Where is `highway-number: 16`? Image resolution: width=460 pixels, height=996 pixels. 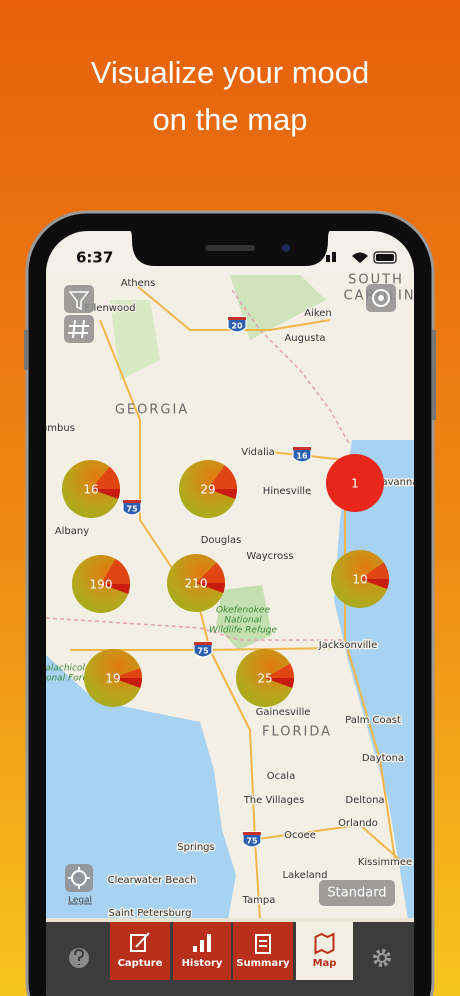 highway-number: 16 is located at coordinates (302, 456).